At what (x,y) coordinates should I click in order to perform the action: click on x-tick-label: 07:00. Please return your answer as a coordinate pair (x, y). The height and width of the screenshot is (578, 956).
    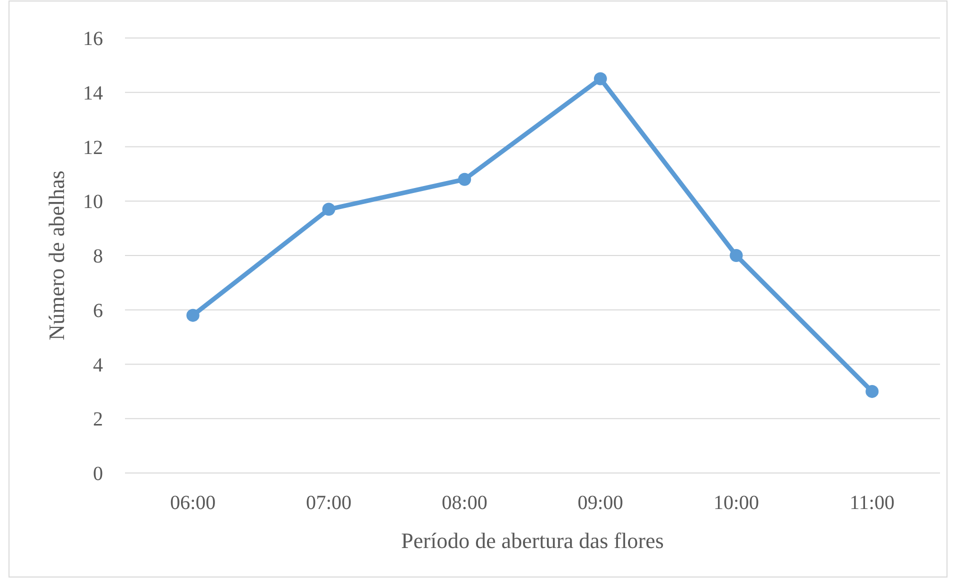
    Looking at the image, I should click on (329, 503).